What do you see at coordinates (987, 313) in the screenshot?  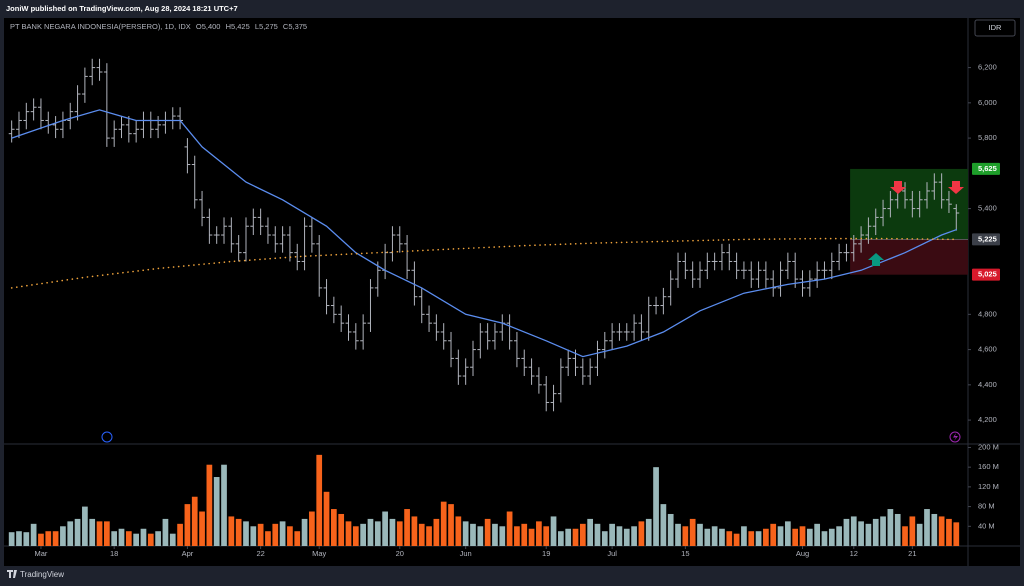 I see `y-tick-label: 4,800` at bounding box center [987, 313].